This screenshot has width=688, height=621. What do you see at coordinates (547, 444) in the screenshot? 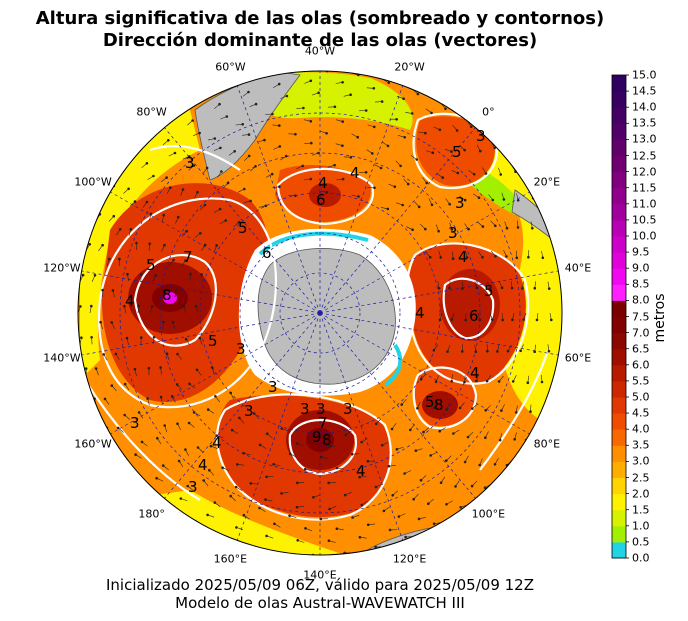
I see `longitude-label: 80°E` at bounding box center [547, 444].